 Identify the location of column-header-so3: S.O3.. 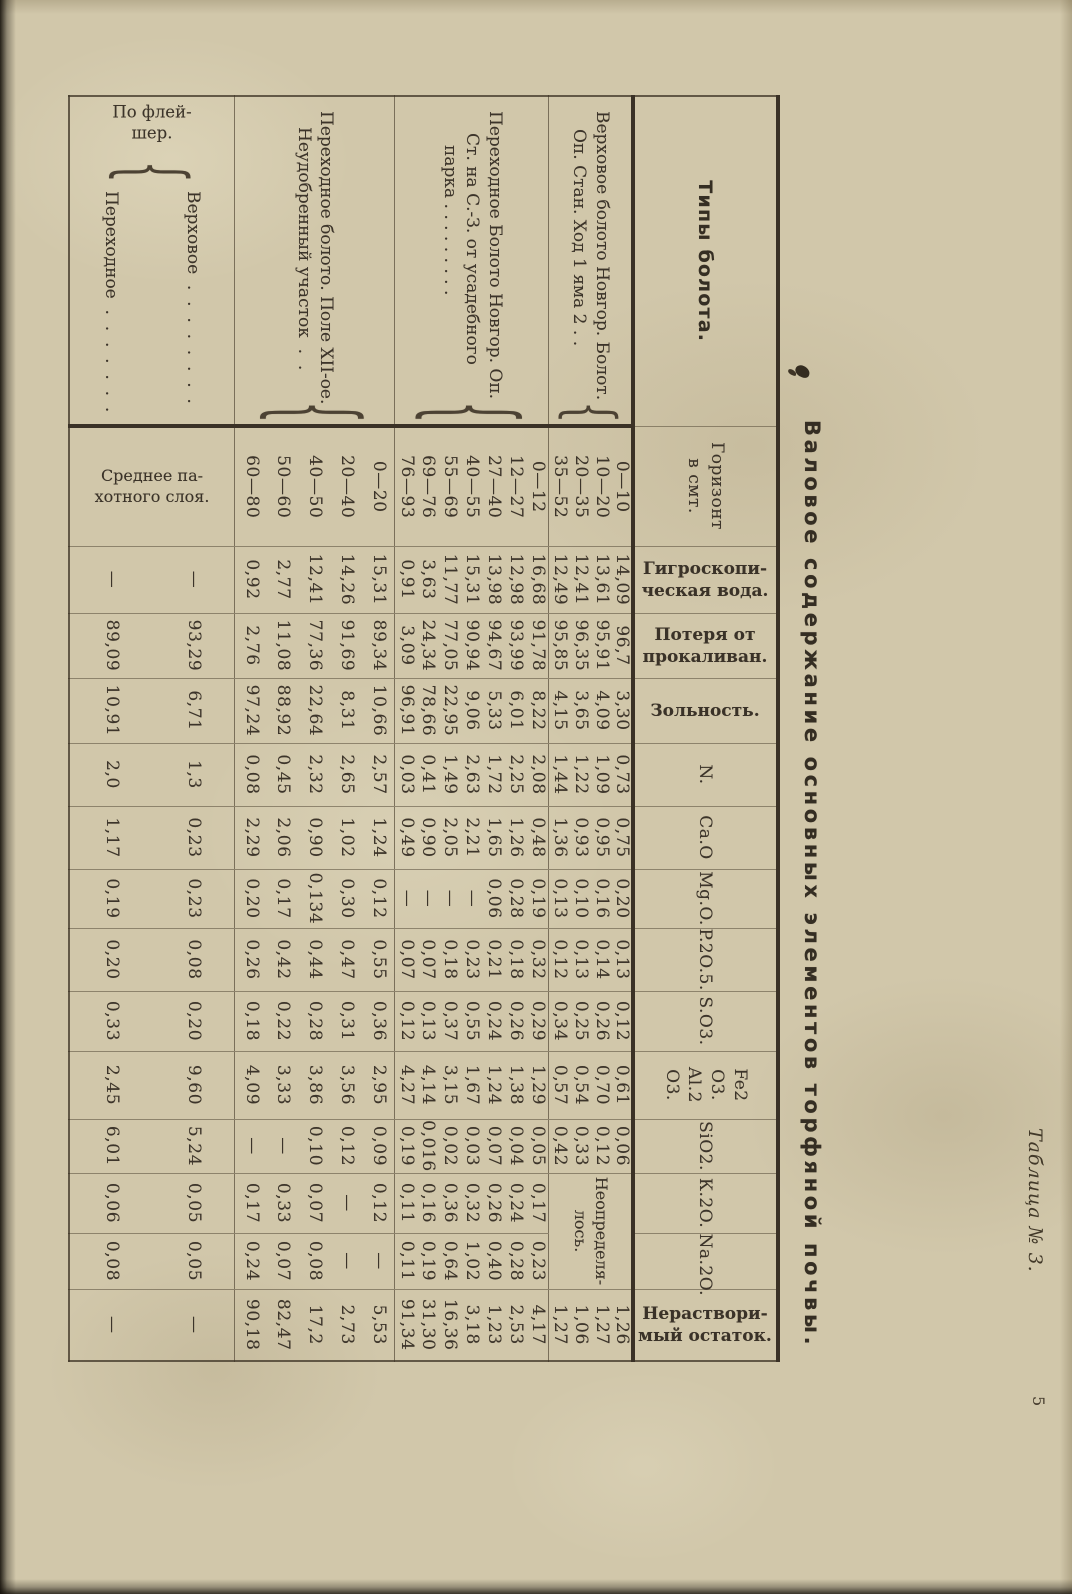
(705, 1021).